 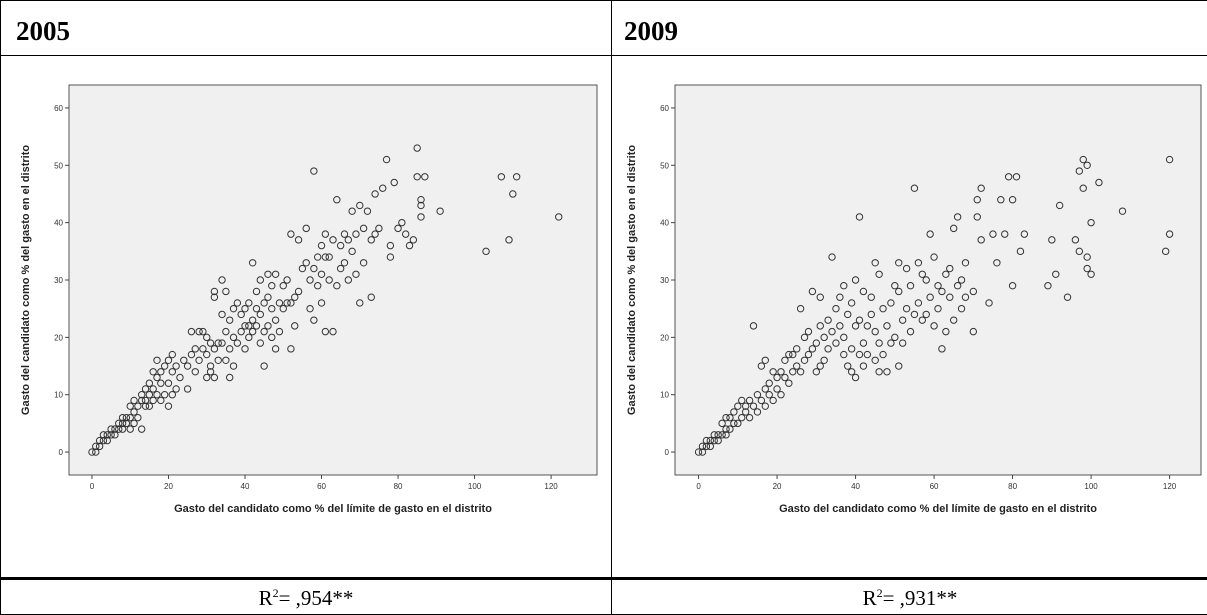 I want to click on x-tick-label: 60, so click(x=321, y=486).